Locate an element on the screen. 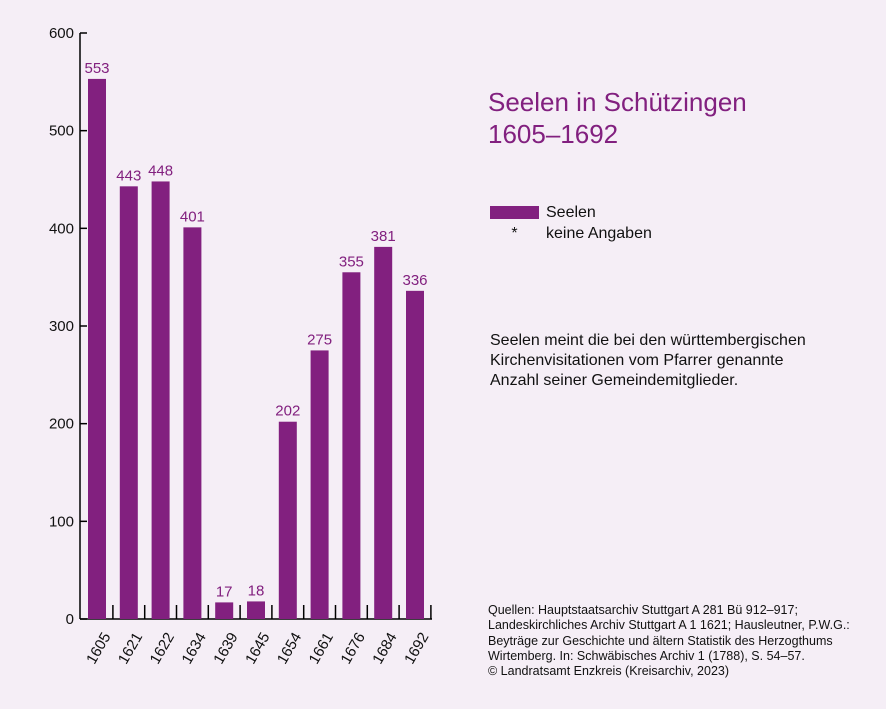 The image size is (886, 709). x-tick-label: 1684 is located at coordinates (384, 648).